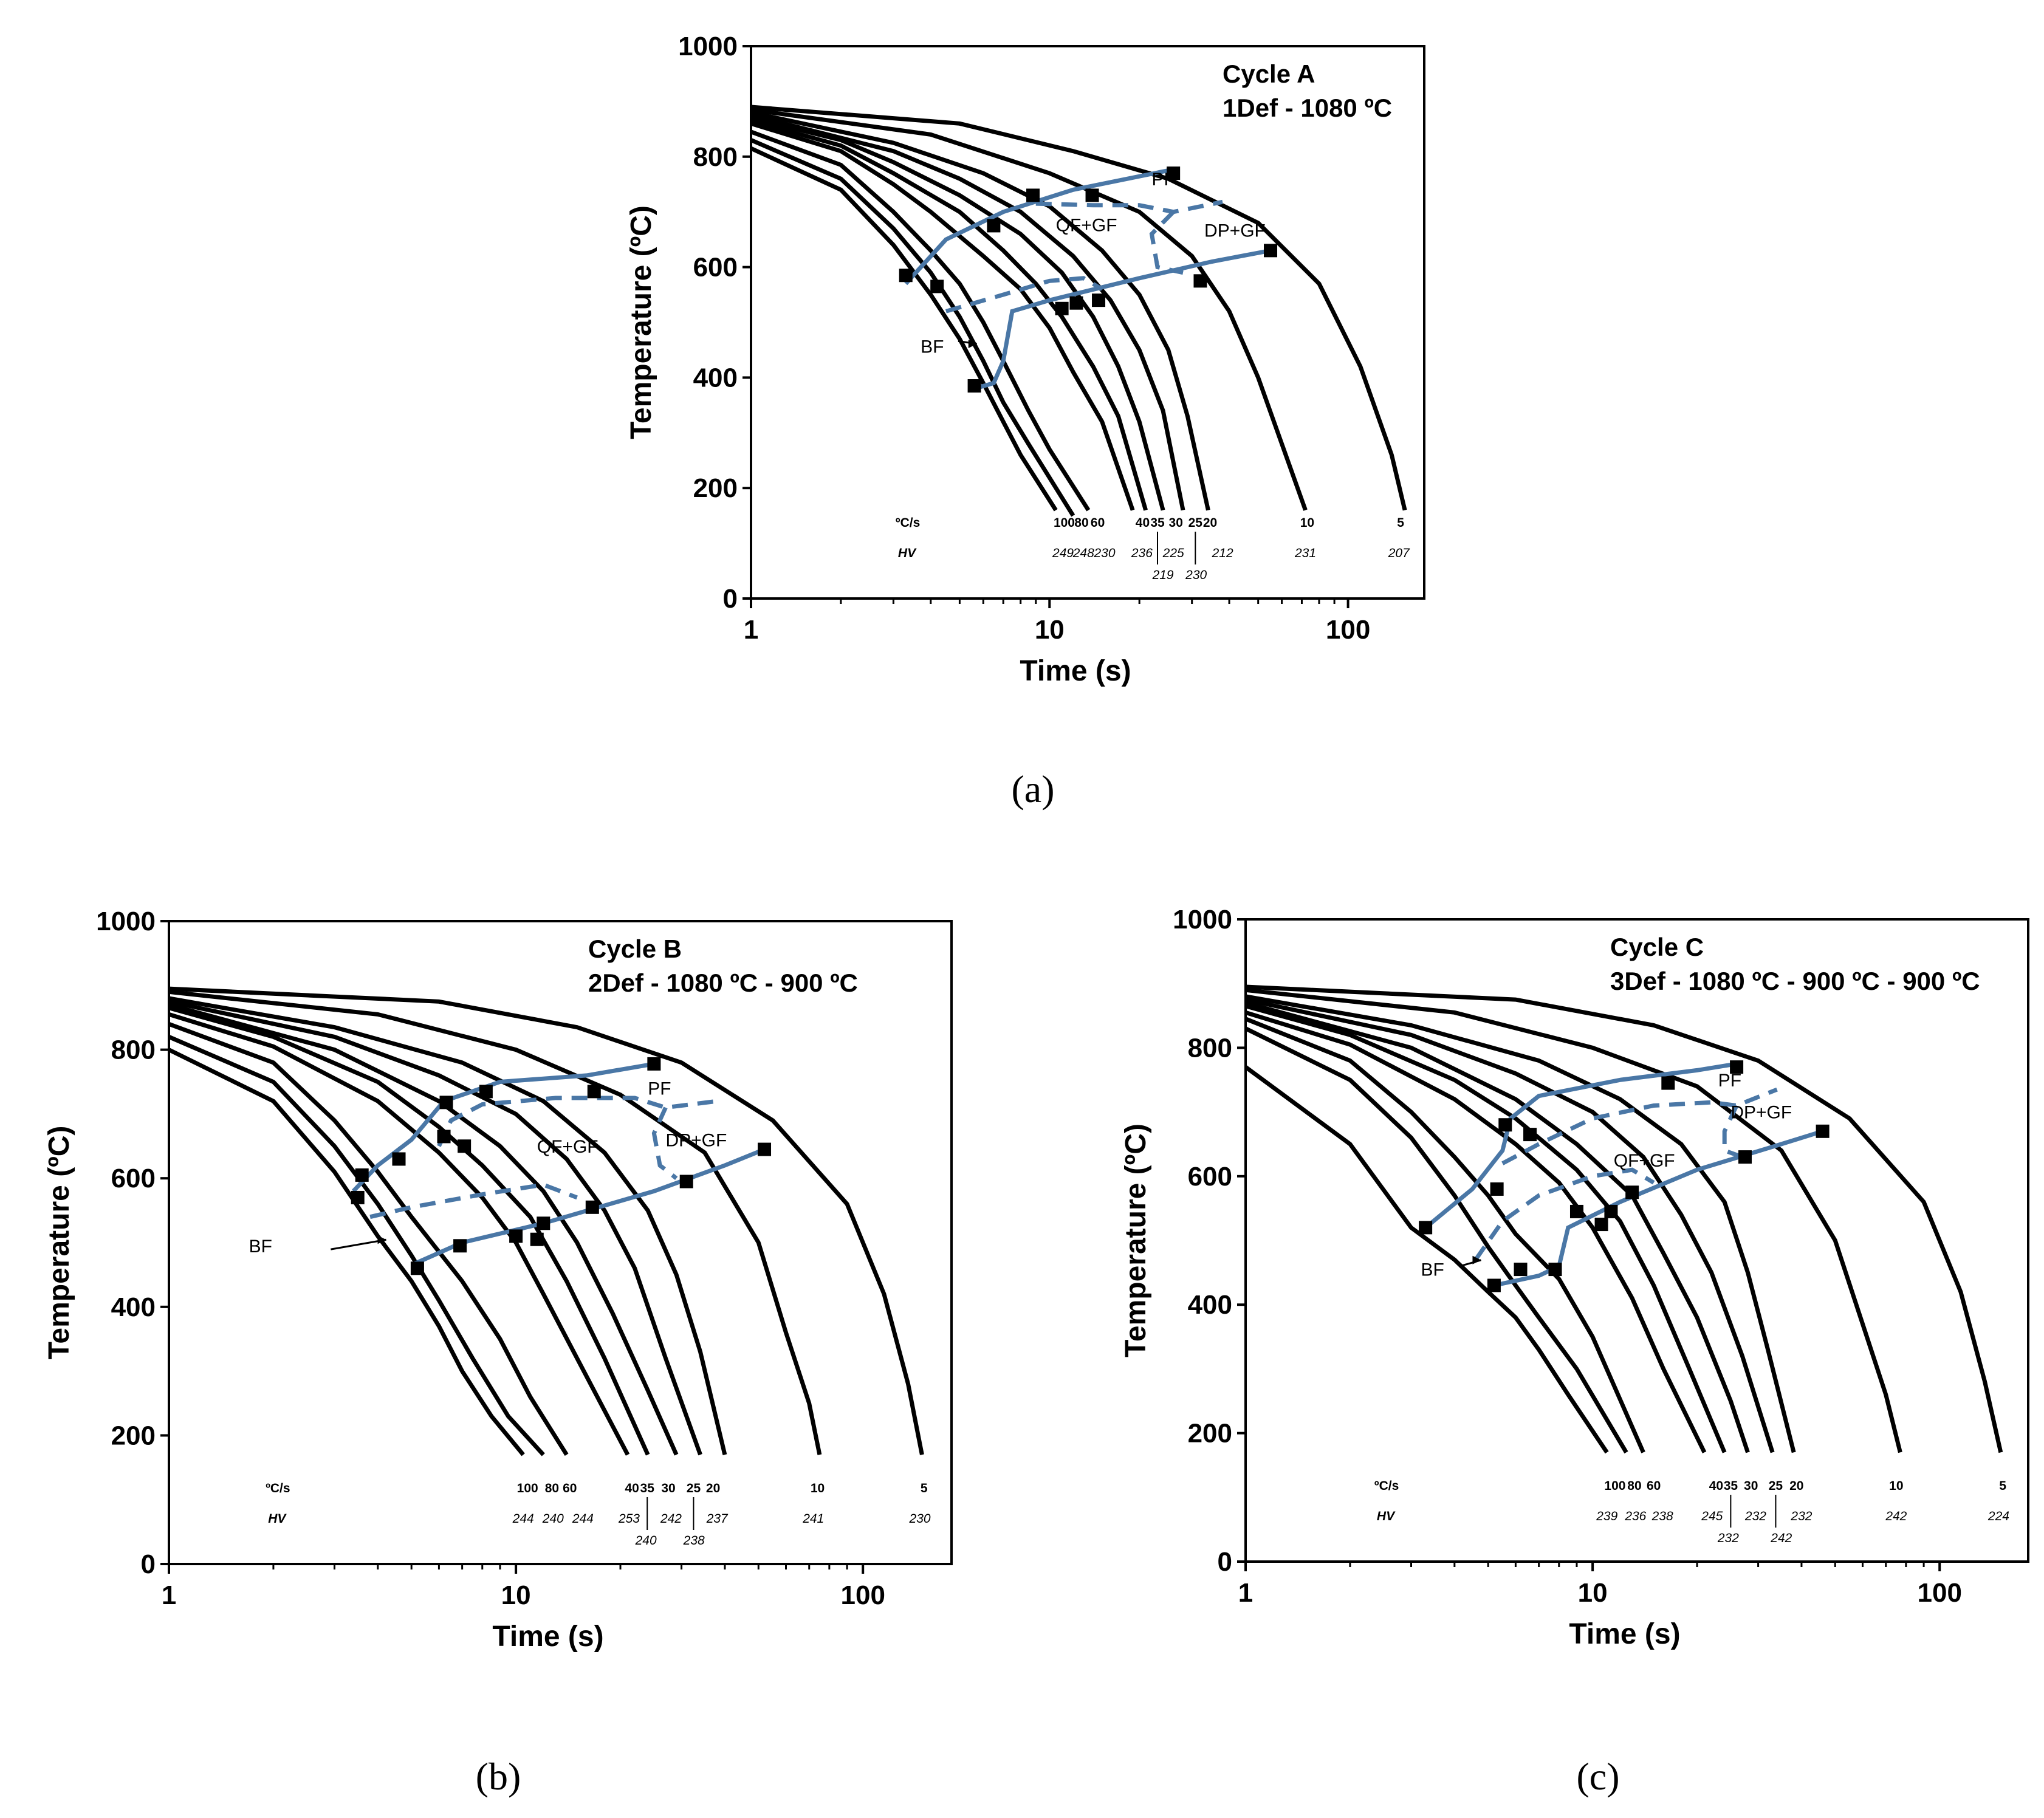  What do you see at coordinates (1654, 1486) in the screenshot?
I see `p2-rate-label-60: 60` at bounding box center [1654, 1486].